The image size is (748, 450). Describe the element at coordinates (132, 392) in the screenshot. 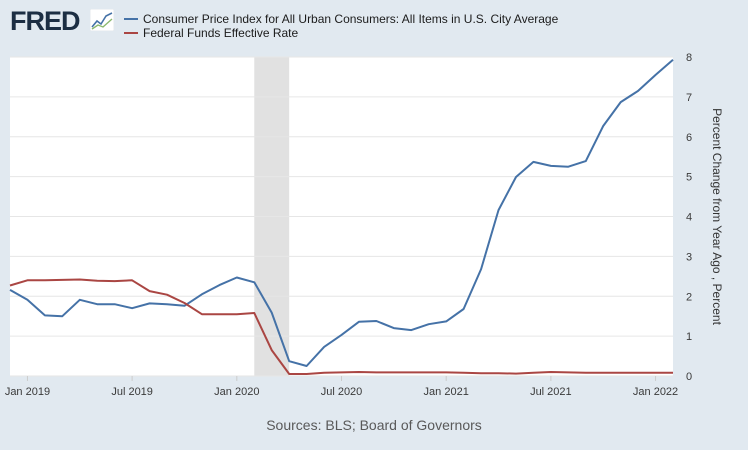

I see `x-tick-label: Jul 2019` at that location.